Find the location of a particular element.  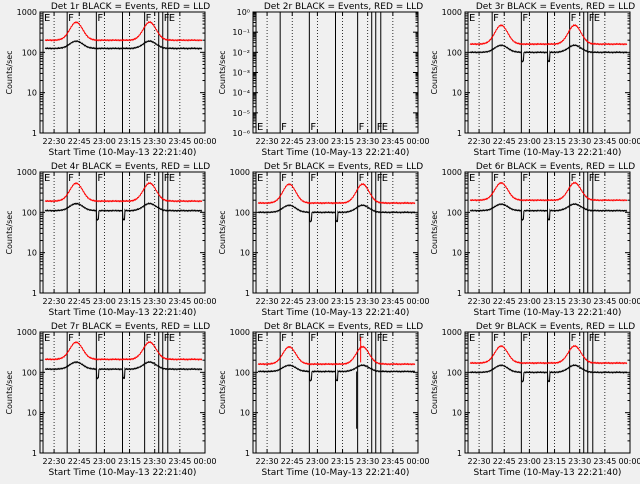

y-tick-label: 10⁰ is located at coordinates (243, 12).